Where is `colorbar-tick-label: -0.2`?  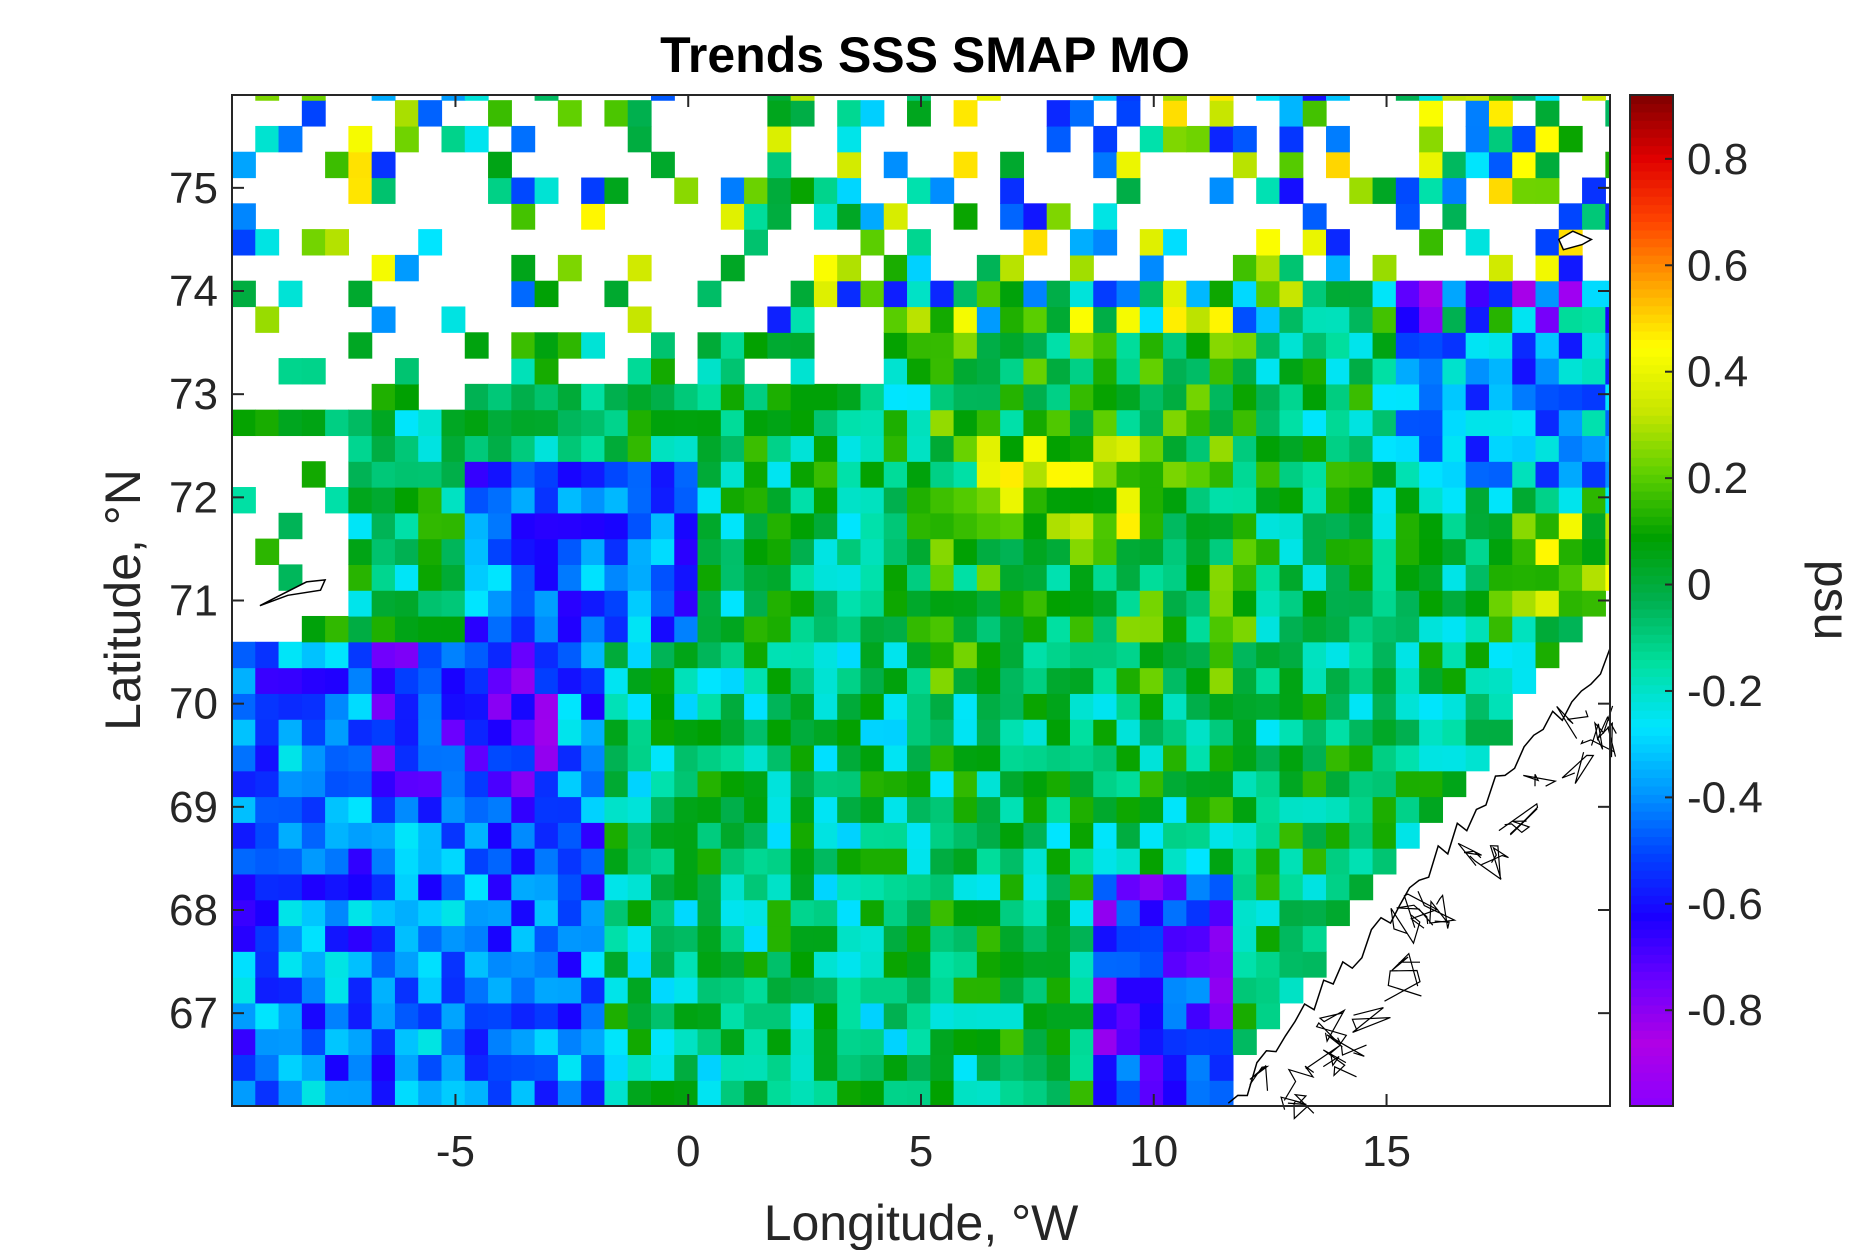 colorbar-tick-label: -0.2 is located at coordinates (1725, 691).